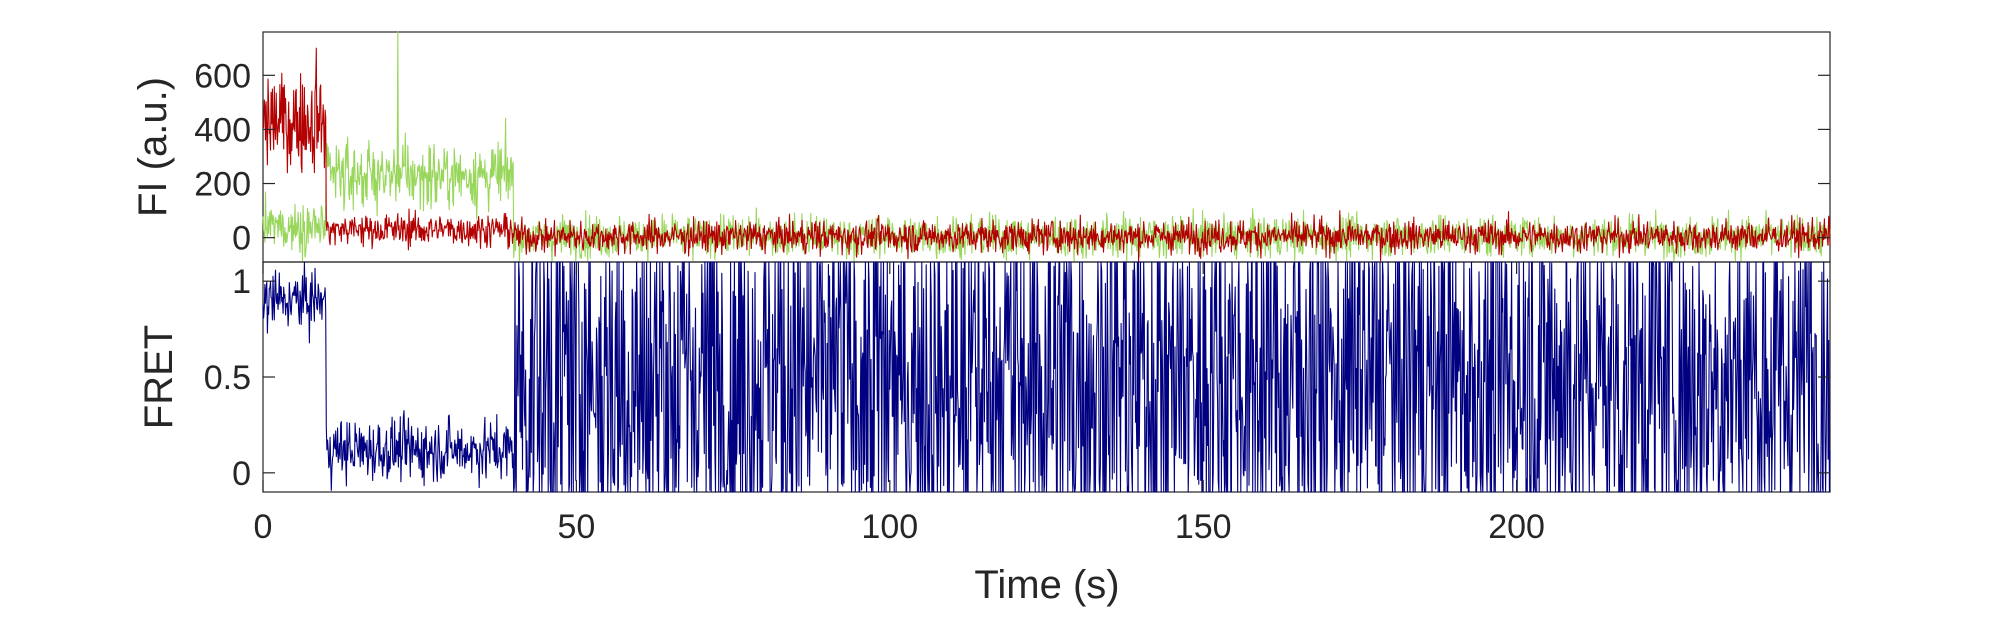 The image size is (2005, 625). Describe the element at coordinates (889, 527) in the screenshot. I see `x-tick-label: 100` at that location.